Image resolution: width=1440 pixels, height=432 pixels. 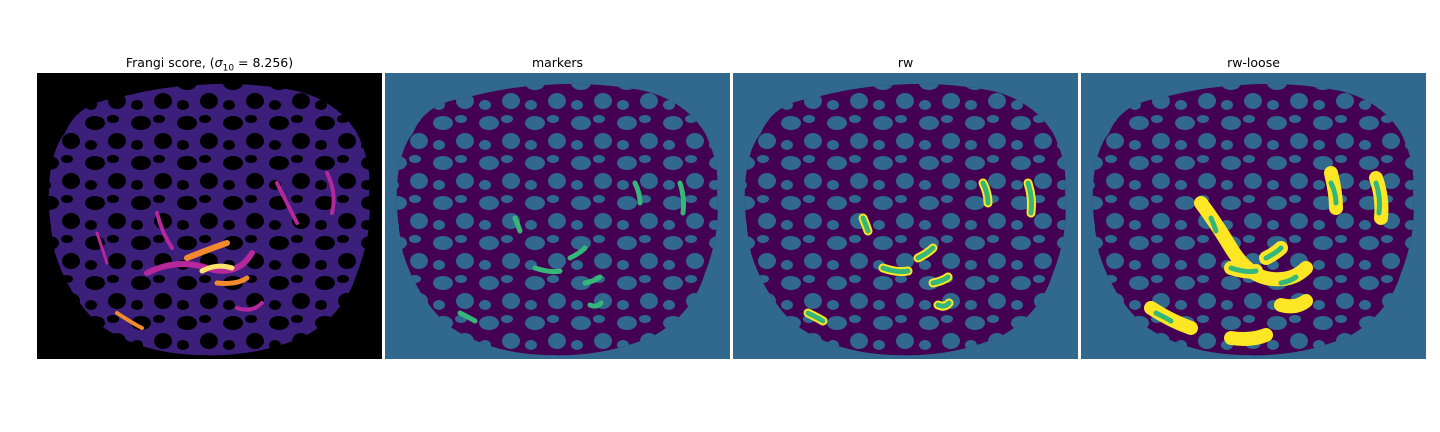 What do you see at coordinates (1253, 62) in the screenshot?
I see `panel-title-rw-loose: rw-loose` at bounding box center [1253, 62].